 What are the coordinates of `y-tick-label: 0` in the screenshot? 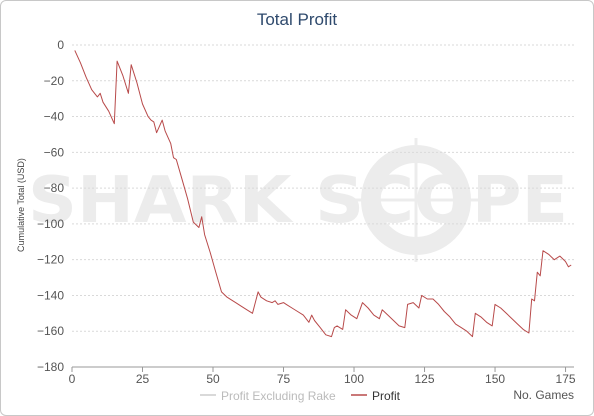 It's located at (60, 45).